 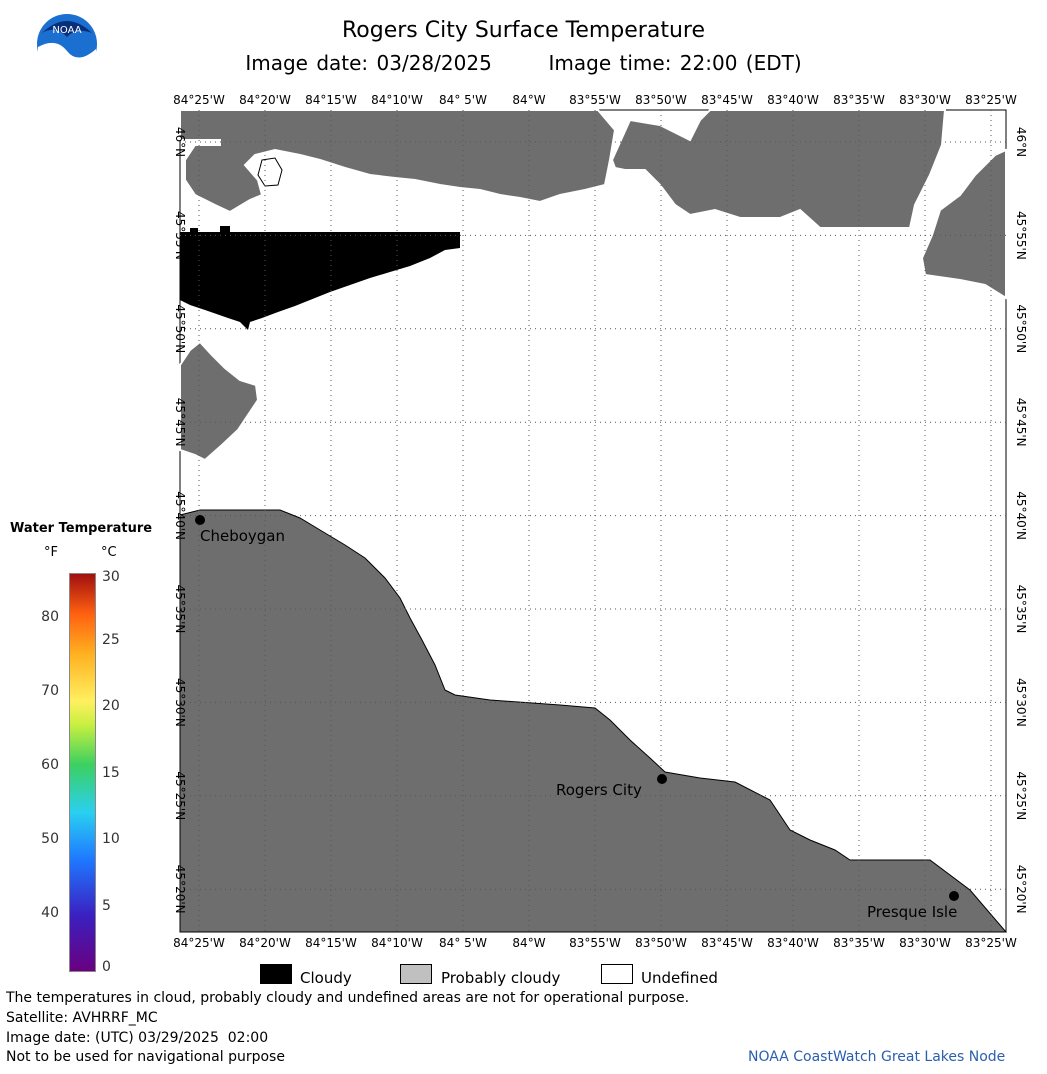 I want to click on land-bois-blanc-east, so click(x=963, y=224).